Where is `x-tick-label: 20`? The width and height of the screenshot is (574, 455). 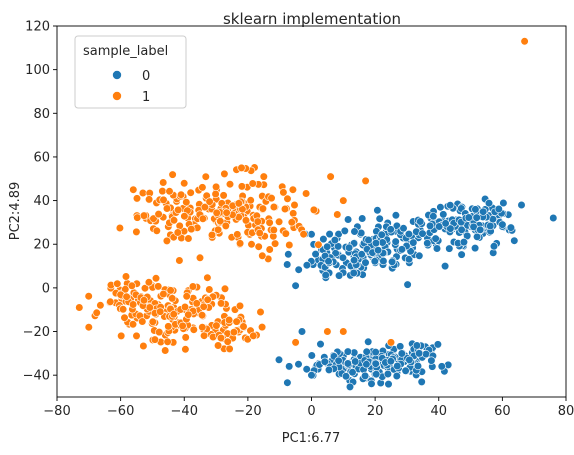
x-tick-label: 20 is located at coordinates (375, 411).